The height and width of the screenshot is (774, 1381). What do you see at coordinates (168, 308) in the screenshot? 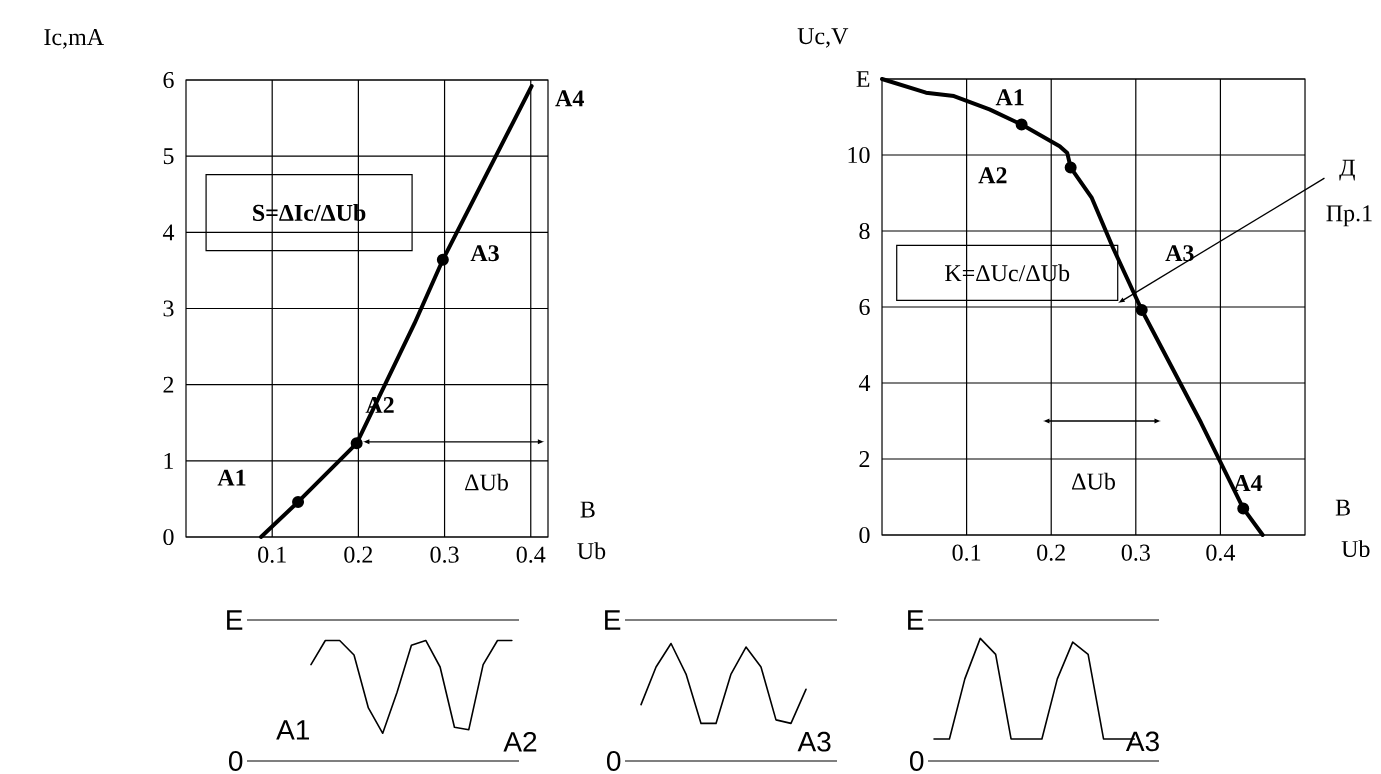
I see `y-tick-label: 3` at bounding box center [168, 308].